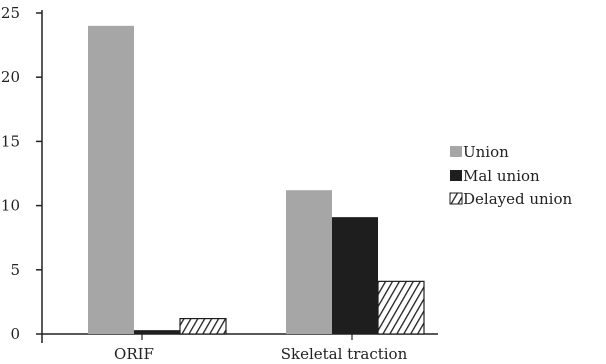  What do you see at coordinates (134, 354) in the screenshot?
I see `x-category-label: ORIF` at bounding box center [134, 354].